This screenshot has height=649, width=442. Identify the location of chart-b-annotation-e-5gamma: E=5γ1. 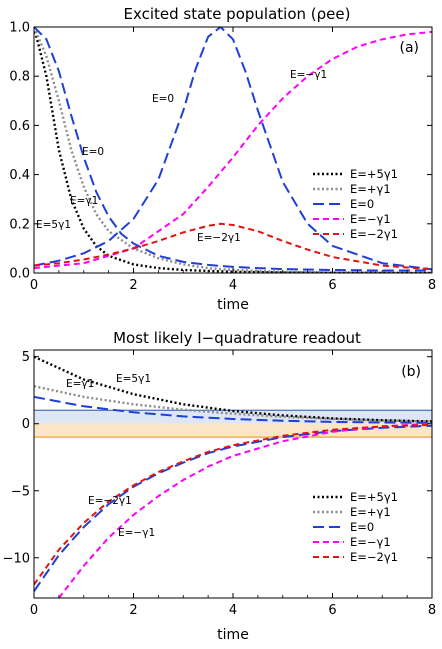
(133, 379).